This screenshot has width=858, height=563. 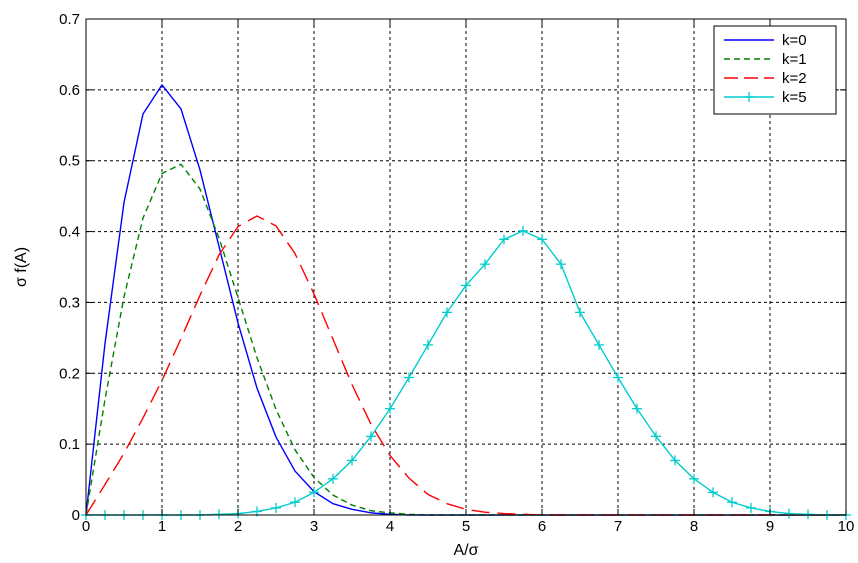 I want to click on point-k=5-11, so click(x=295, y=502).